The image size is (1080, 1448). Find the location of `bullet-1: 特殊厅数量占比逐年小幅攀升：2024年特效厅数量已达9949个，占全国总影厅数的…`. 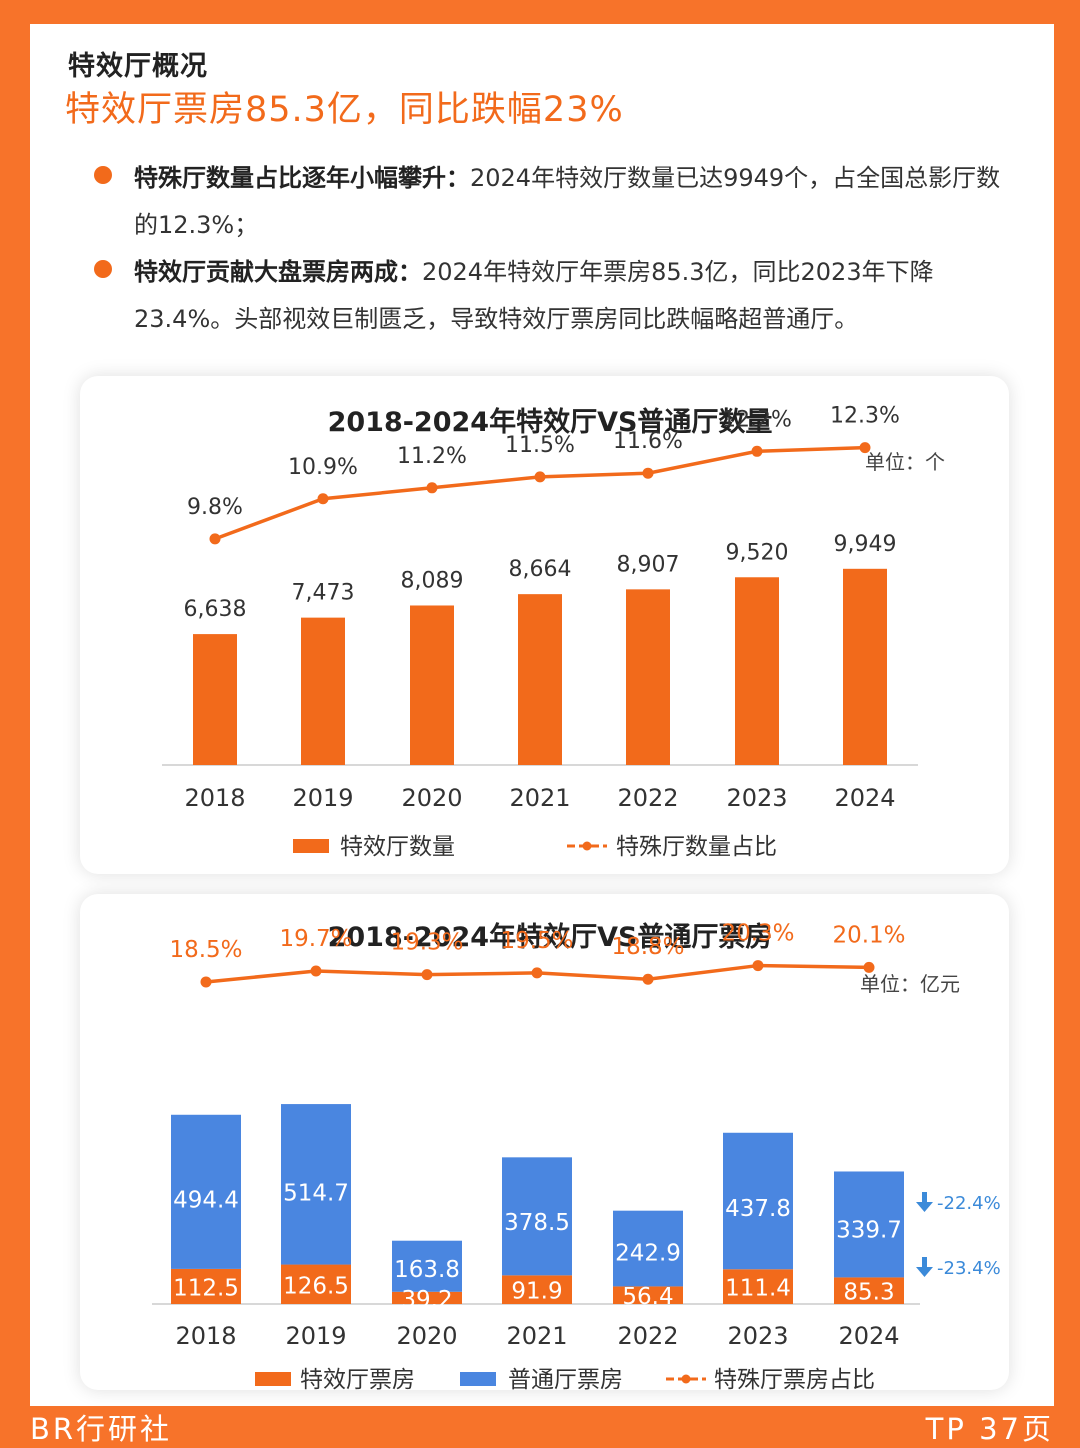

bullet-1: 特殊厅数量占比逐年小幅攀升：2024年特效厅数量已达9949个，占全国总影厅数的… is located at coordinates (574, 202).